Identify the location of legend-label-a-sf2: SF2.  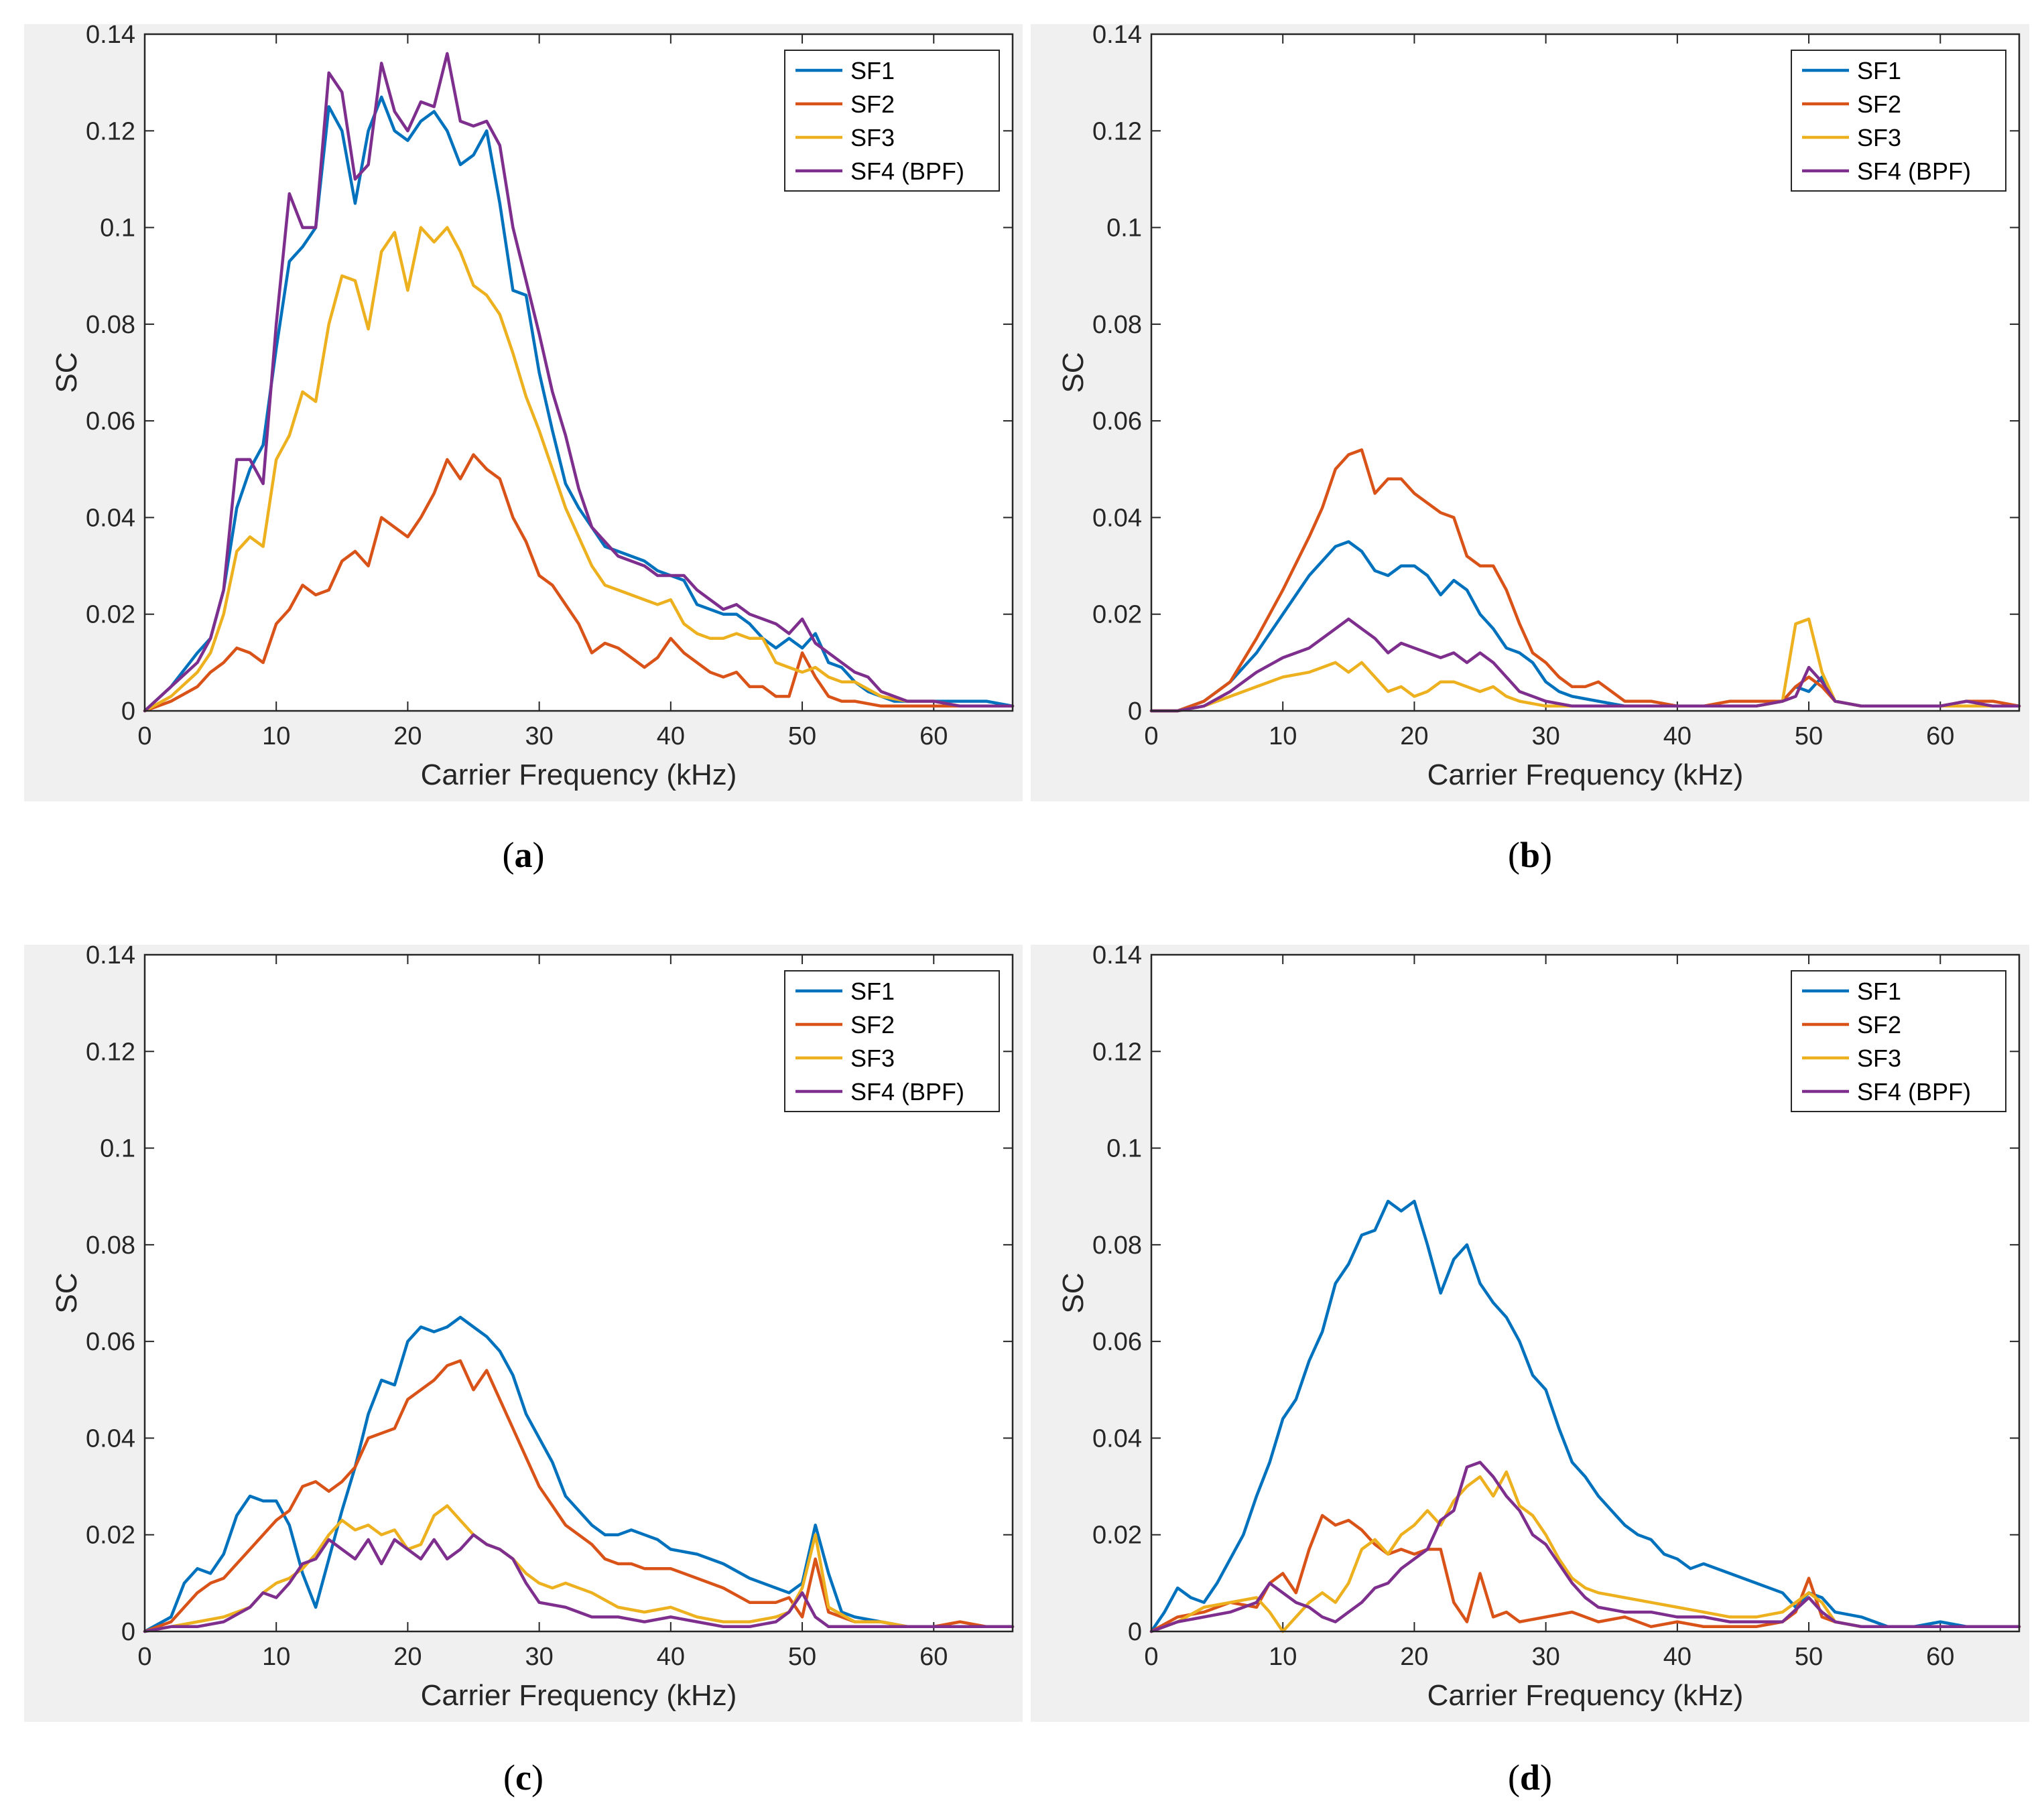
(872, 104).